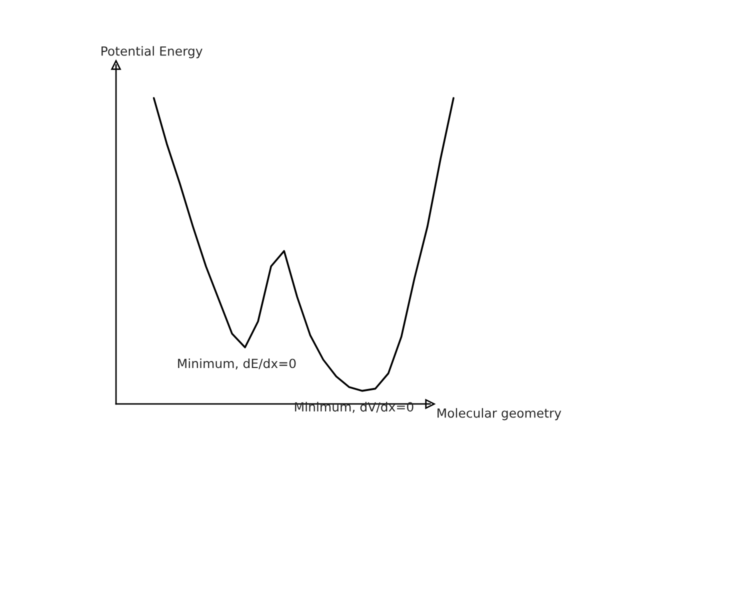  Describe the element at coordinates (237, 364) in the screenshot. I see `annotation: Minimum, dE/dx=0` at that location.